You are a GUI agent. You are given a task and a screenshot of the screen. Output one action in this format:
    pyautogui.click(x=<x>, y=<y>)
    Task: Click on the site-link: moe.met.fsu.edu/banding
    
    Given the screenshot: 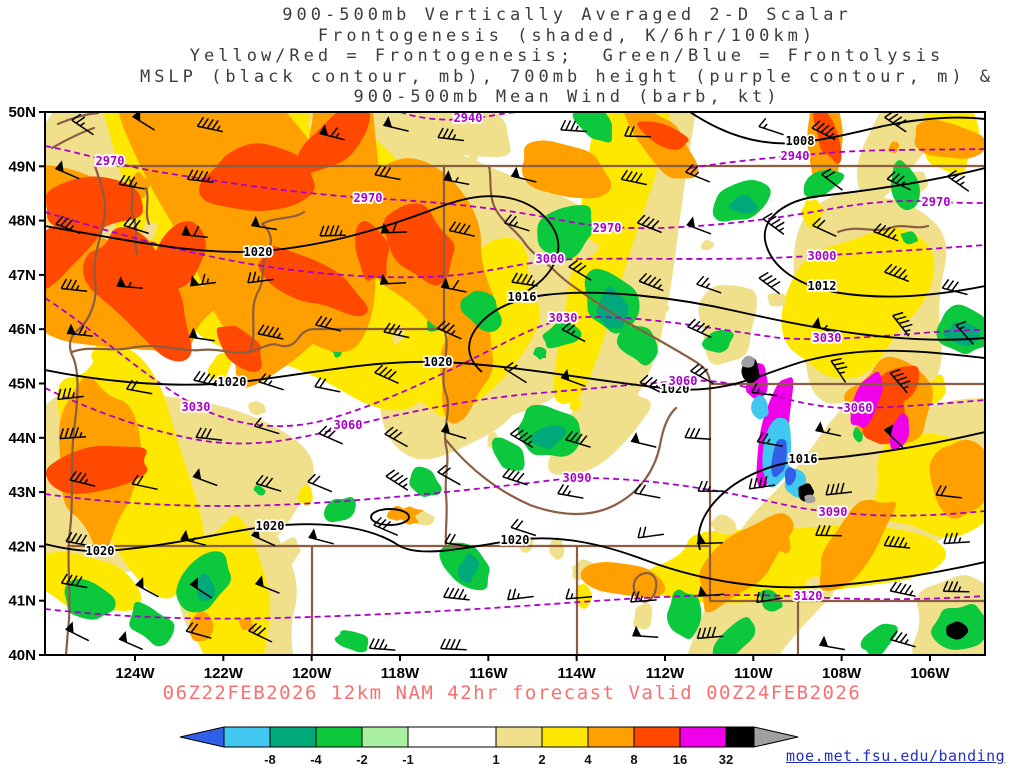 What is the action you would take?
    pyautogui.click(x=896, y=756)
    